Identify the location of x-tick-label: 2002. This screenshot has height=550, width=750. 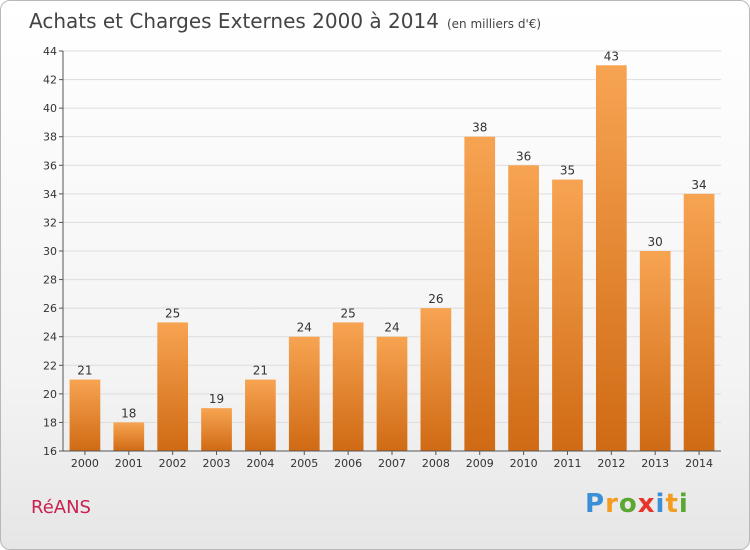
(173, 463).